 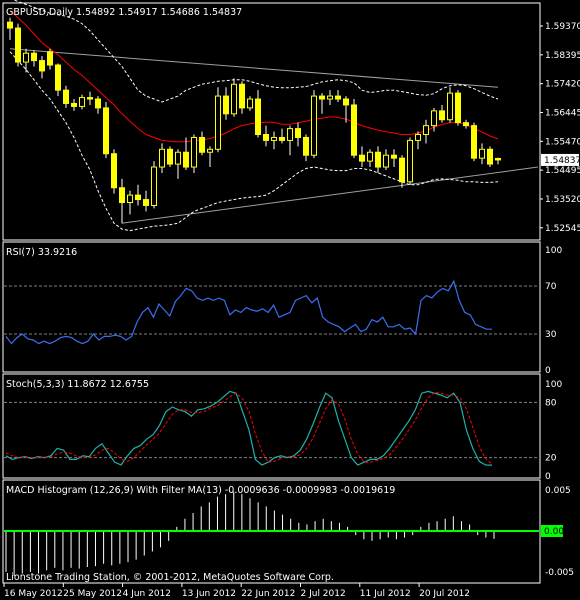 I want to click on upper-band-line, so click(x=255, y=51).